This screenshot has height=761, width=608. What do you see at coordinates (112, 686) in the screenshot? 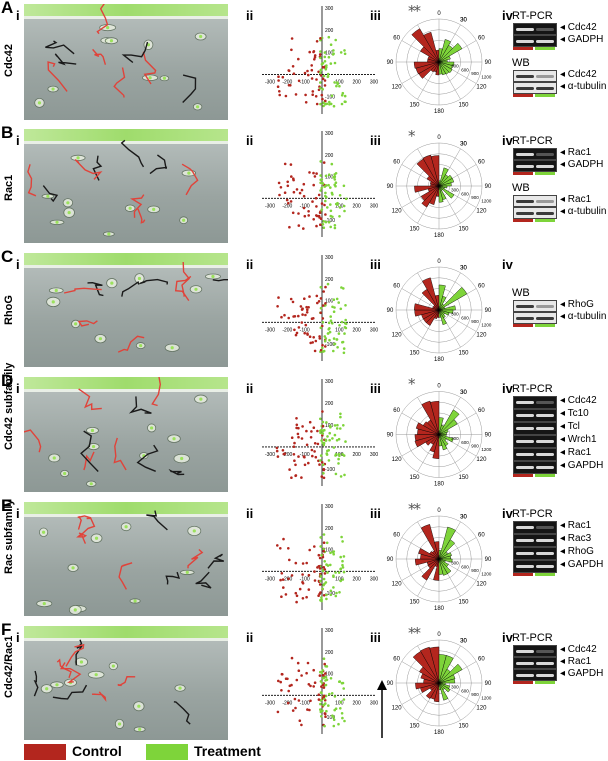
I see `cell-tracks` at bounding box center [112, 686].